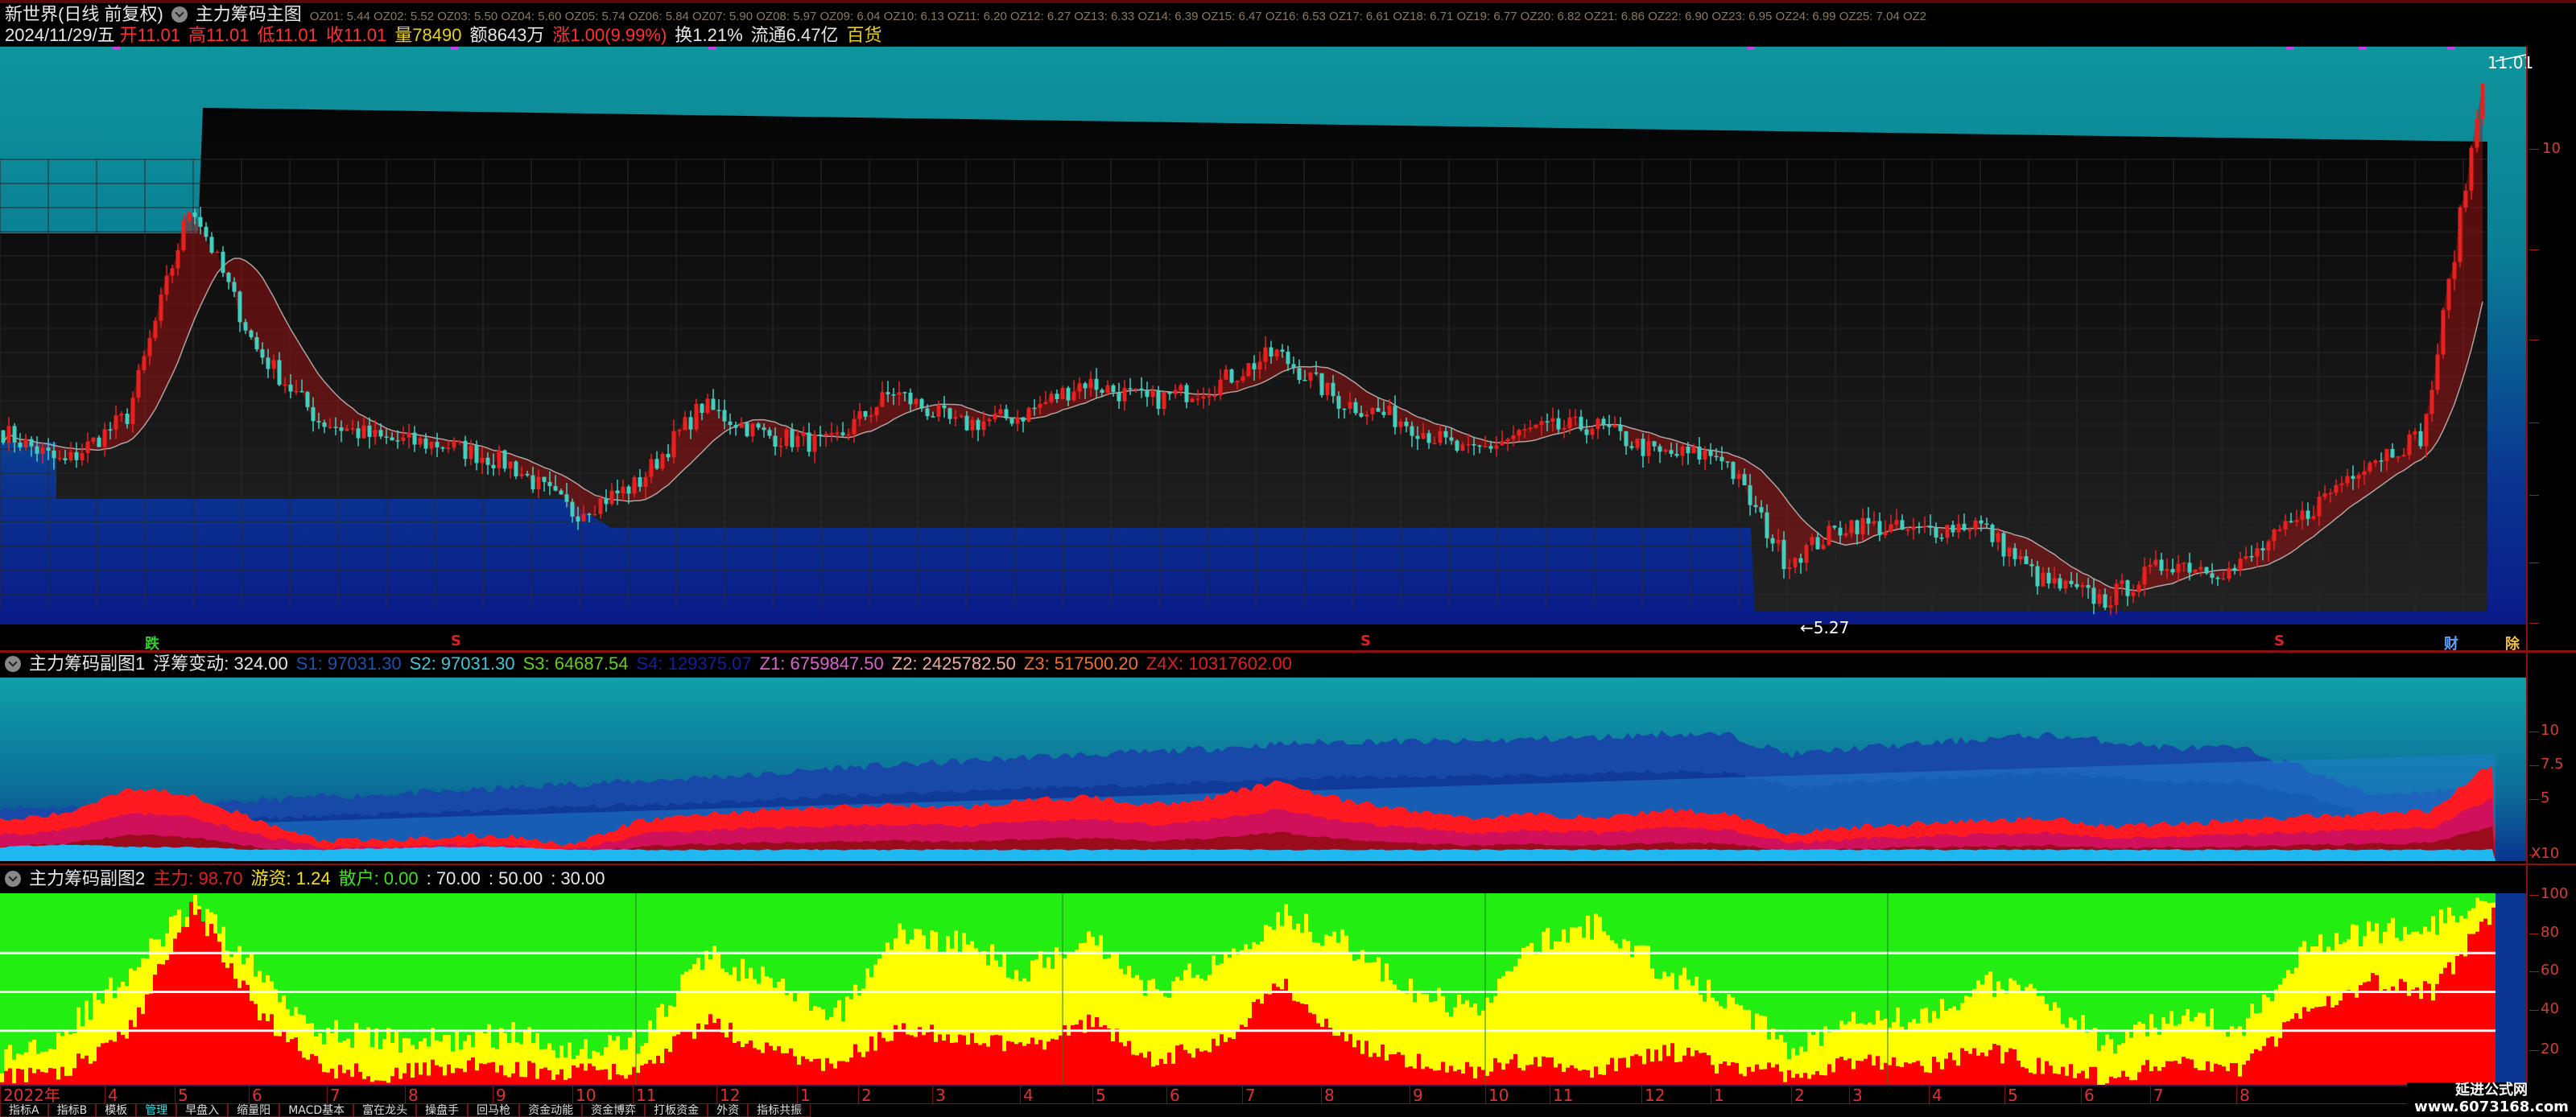 The image size is (2576, 1117). What do you see at coordinates (1080, 663) in the screenshot?
I see `panel1-value-6: Z3: 517500.20` at bounding box center [1080, 663].